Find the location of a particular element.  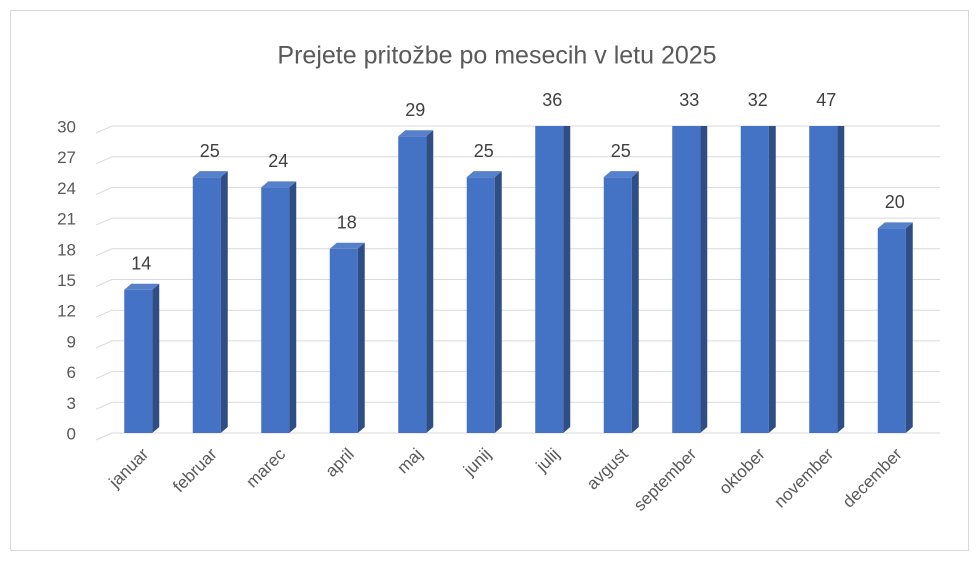

chart-title: Prejete pritožbe po mesecih v letu 2025 is located at coordinates (496, 56).